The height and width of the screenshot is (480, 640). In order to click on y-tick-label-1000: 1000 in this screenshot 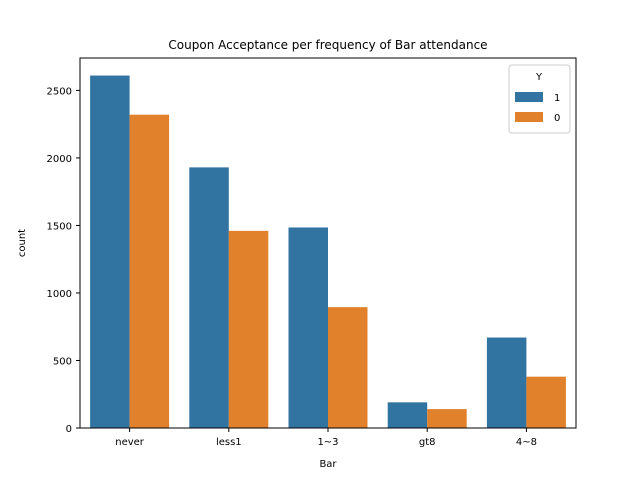, I will do `click(59, 294)`.